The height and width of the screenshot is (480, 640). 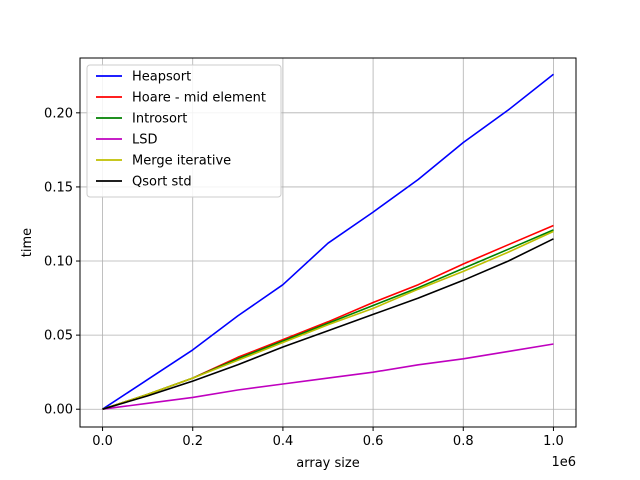 What do you see at coordinates (58, 113) in the screenshot?
I see `y-tick-label: 0.20` at bounding box center [58, 113].